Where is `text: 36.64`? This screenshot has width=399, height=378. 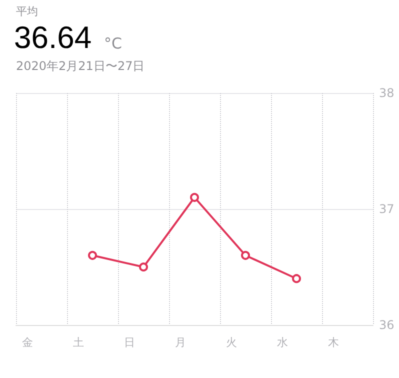 text: 36.64 is located at coordinates (53, 37).